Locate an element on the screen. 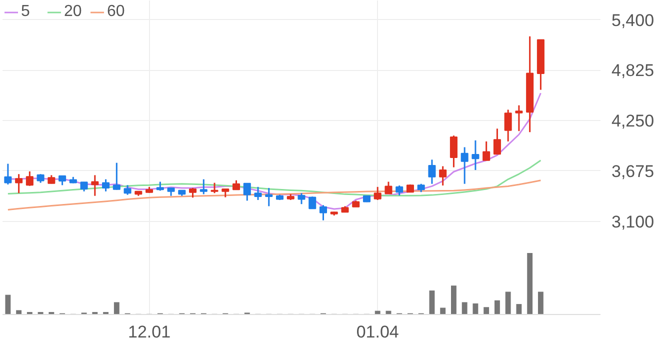 The width and height of the screenshot is (658, 342). y-tick-label: 5,400 is located at coordinates (633, 20).